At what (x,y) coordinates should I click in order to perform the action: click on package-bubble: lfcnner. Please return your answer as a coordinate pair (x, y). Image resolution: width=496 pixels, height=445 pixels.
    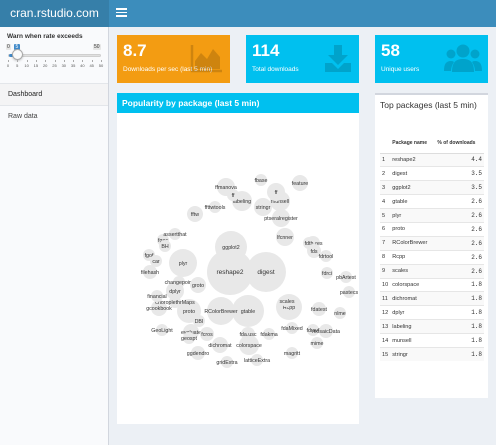
    Looking at the image, I should click on (285, 237).